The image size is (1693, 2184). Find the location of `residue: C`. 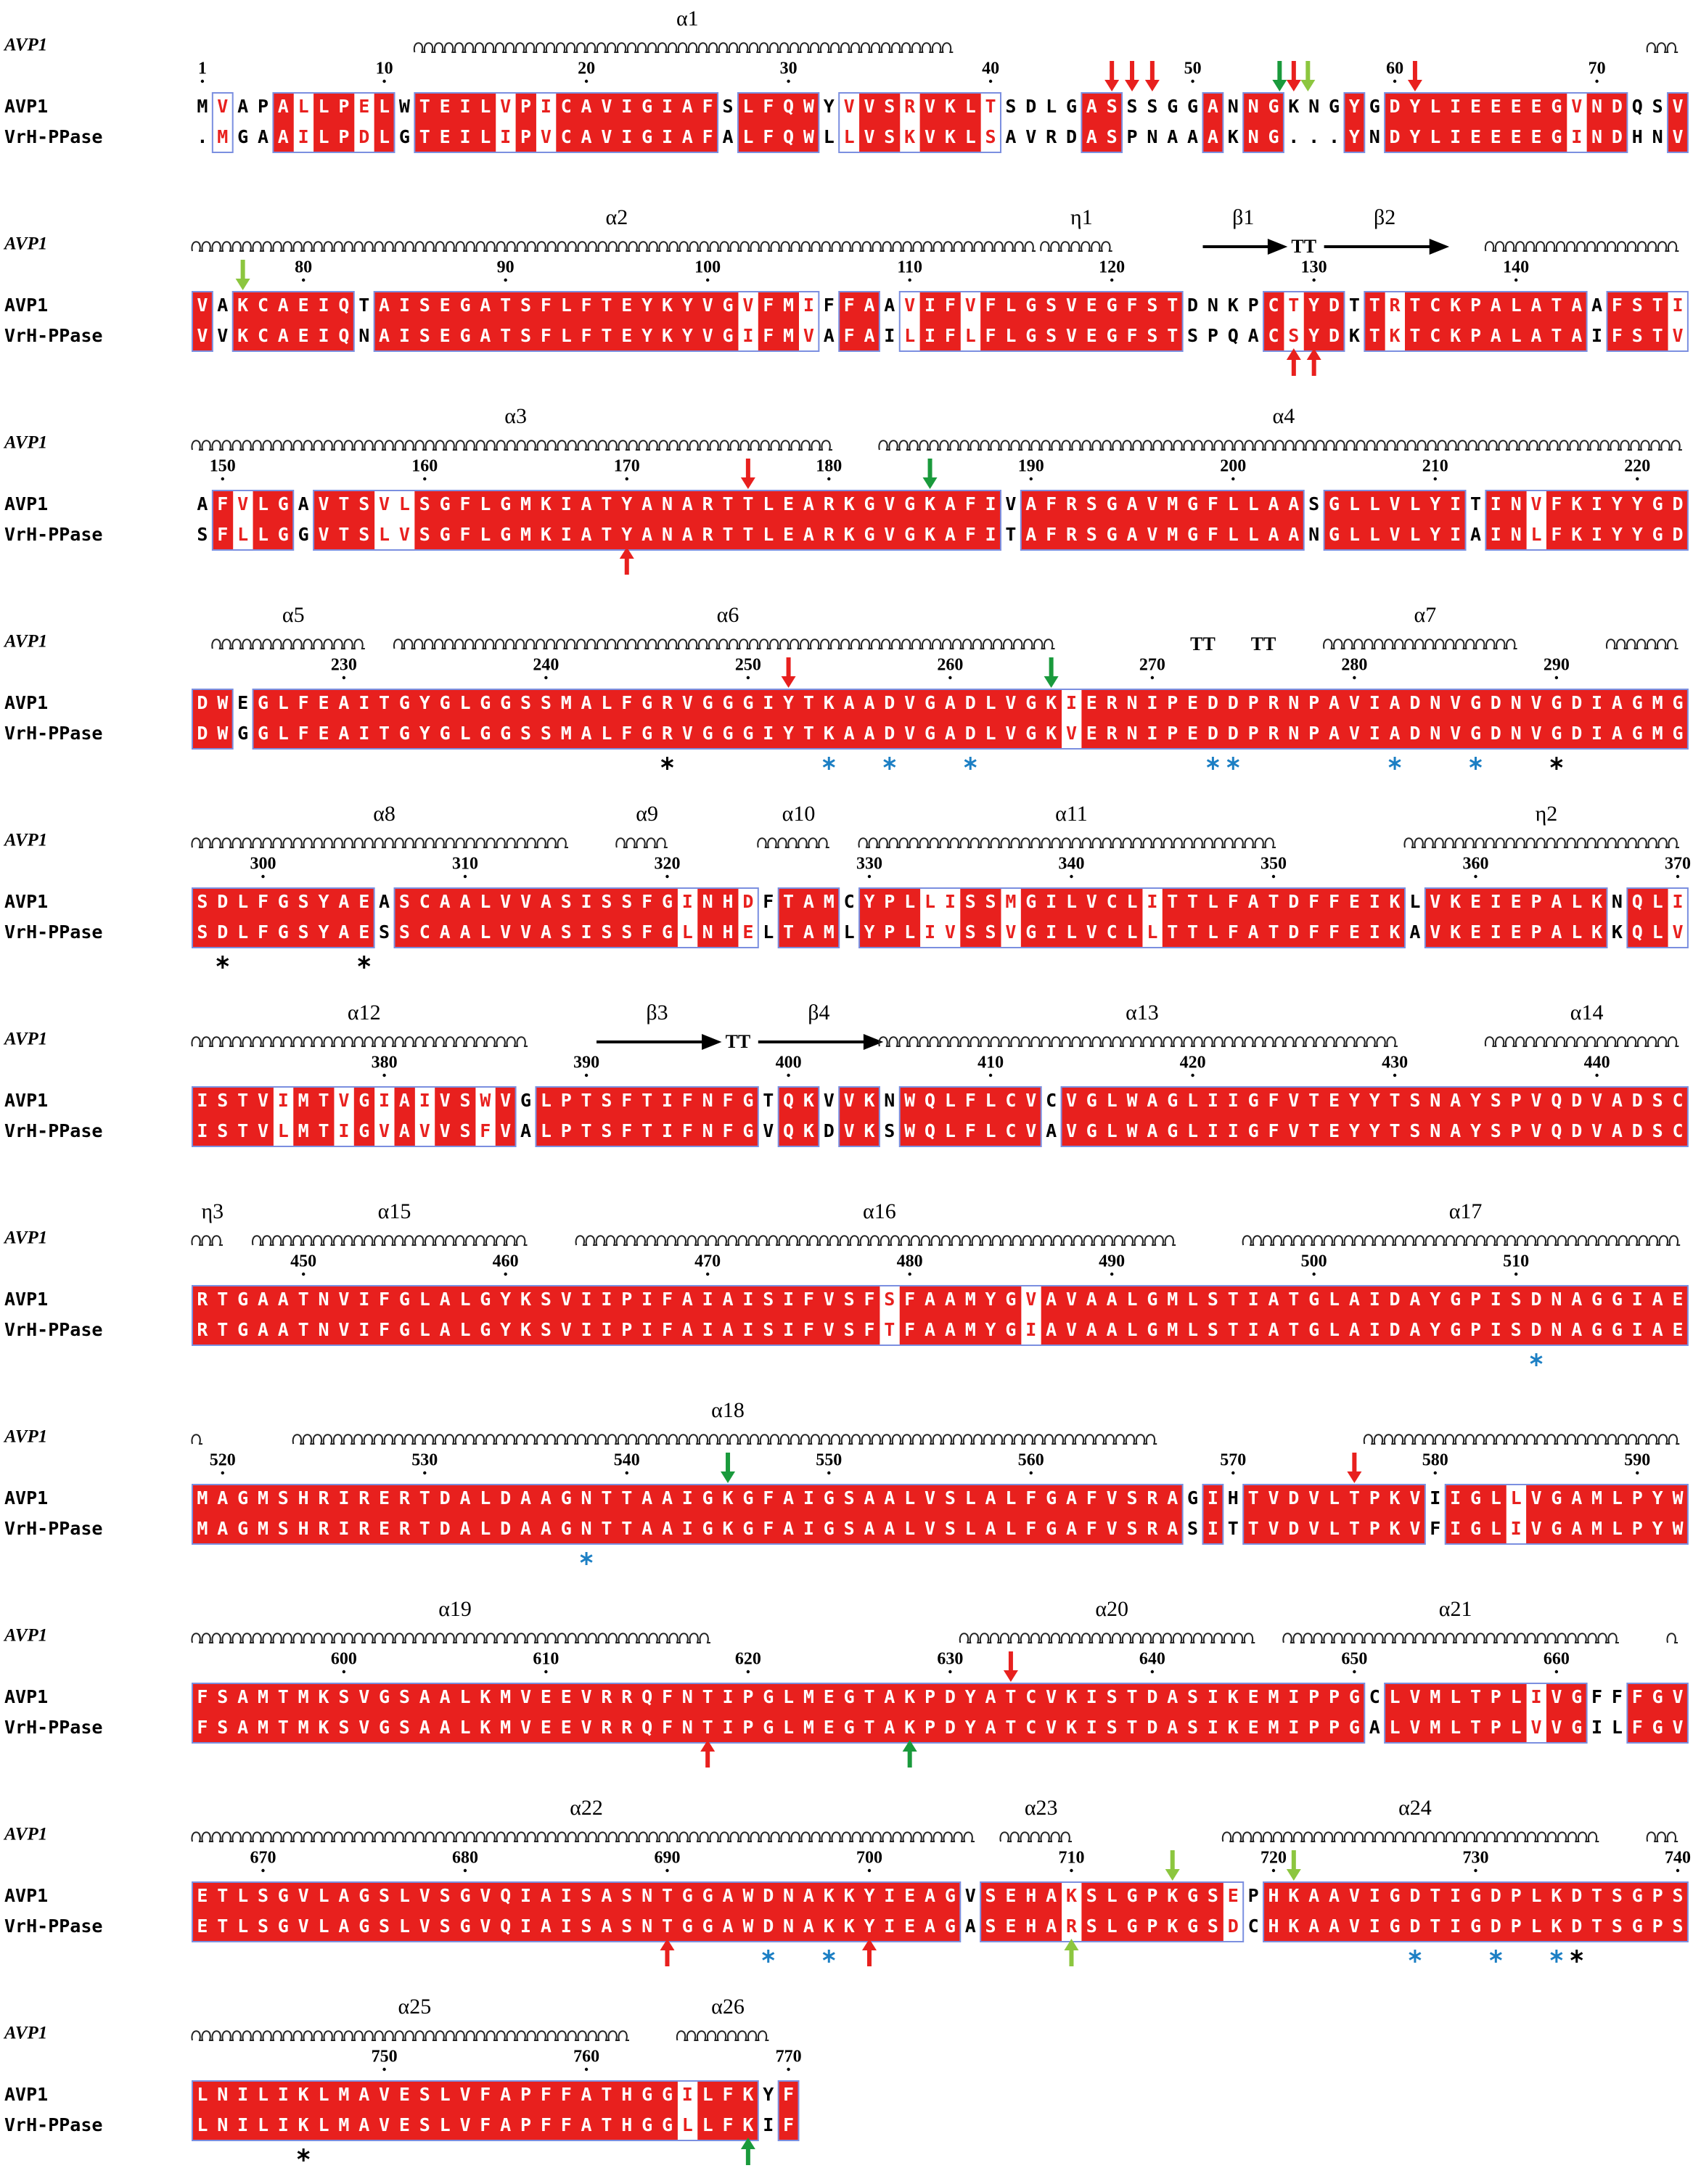

residue: C is located at coordinates (1011, 1100).